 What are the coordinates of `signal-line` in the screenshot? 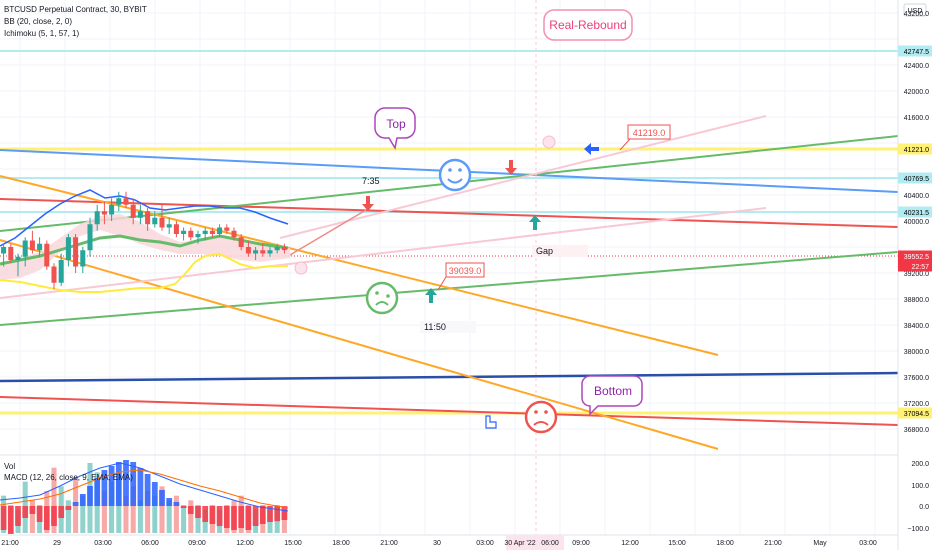 It's located at (144, 489).